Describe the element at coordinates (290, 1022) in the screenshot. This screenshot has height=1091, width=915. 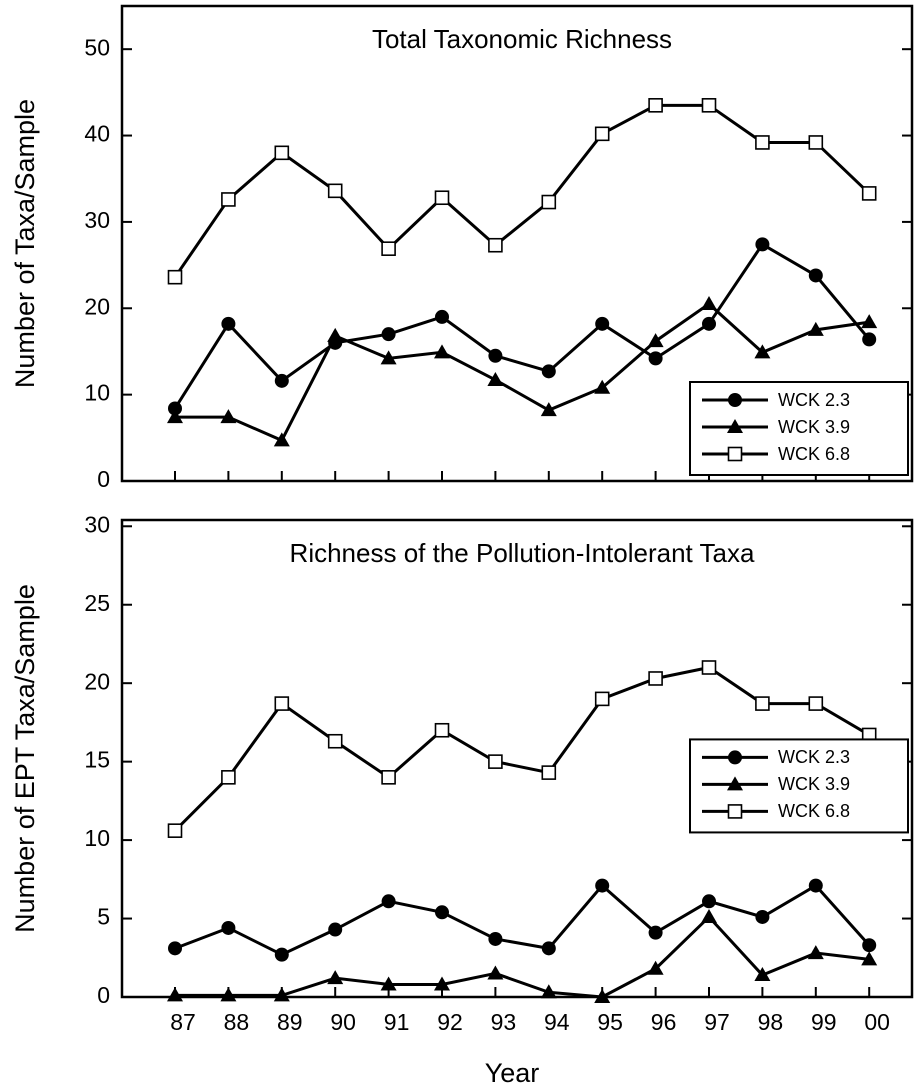
I see `x-tick-label: 89` at that location.